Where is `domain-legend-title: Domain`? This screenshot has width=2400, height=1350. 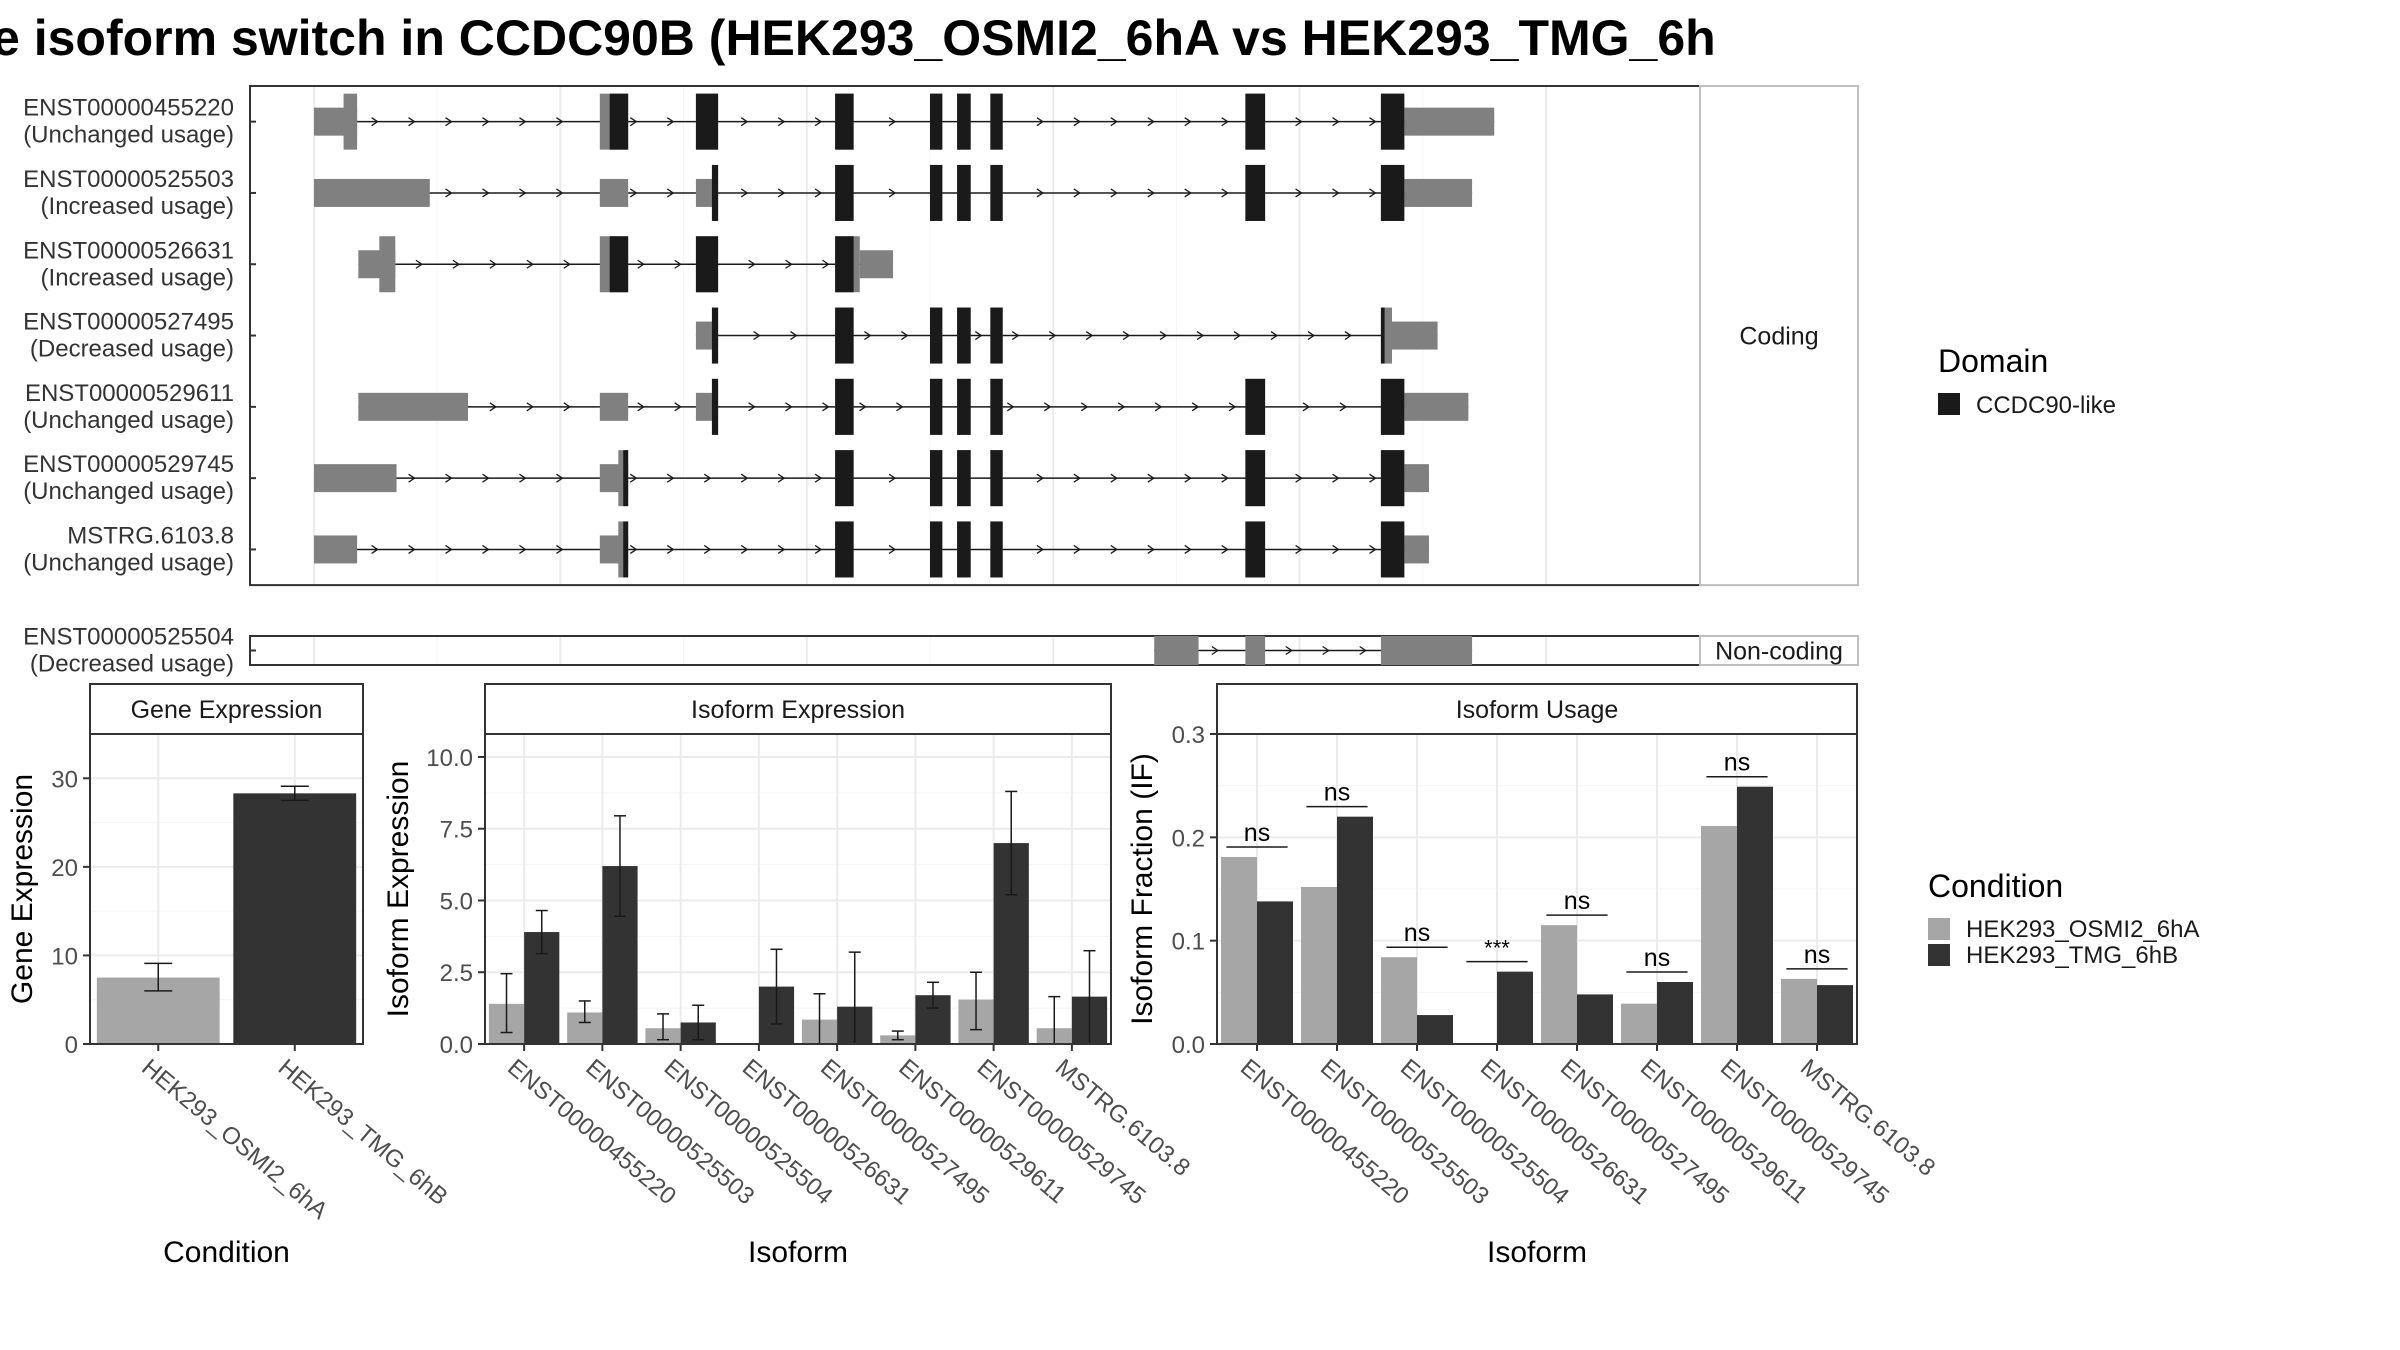
domain-legend-title: Domain is located at coordinates (1993, 361).